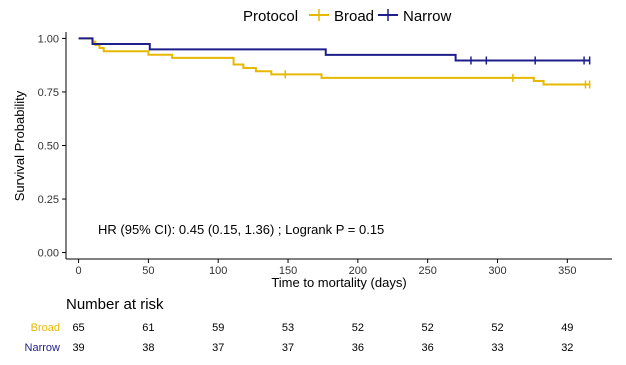 This screenshot has width=626, height=365. What do you see at coordinates (270, 16) in the screenshot?
I see `legend-title: Protocol` at bounding box center [270, 16].